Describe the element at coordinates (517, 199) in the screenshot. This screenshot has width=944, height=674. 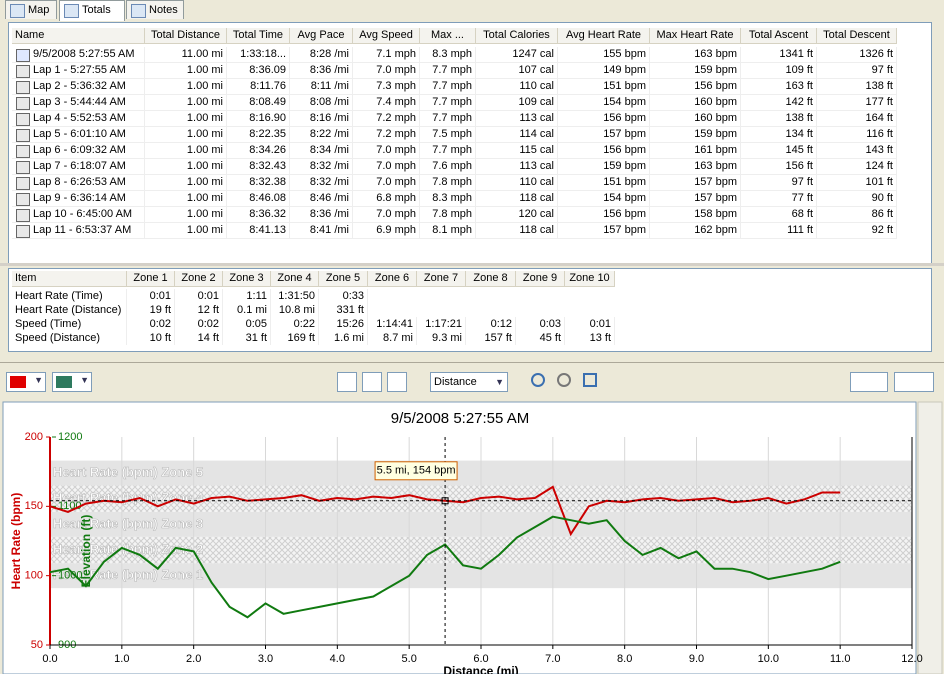
I see `table-cell: 118 cal` at that location.